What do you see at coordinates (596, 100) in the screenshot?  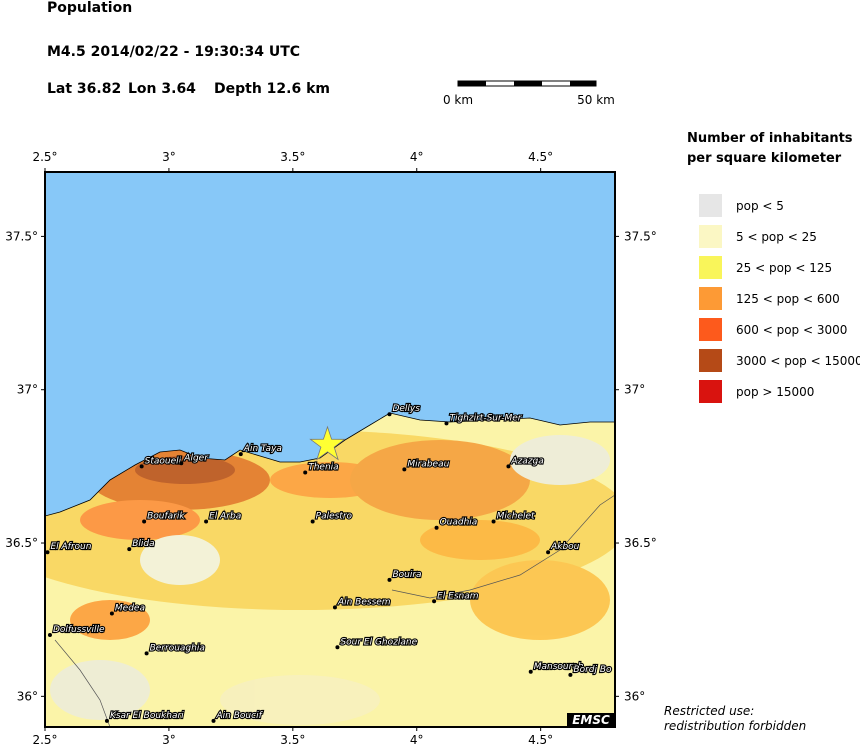 I see `scale-end: 50 km` at bounding box center [596, 100].